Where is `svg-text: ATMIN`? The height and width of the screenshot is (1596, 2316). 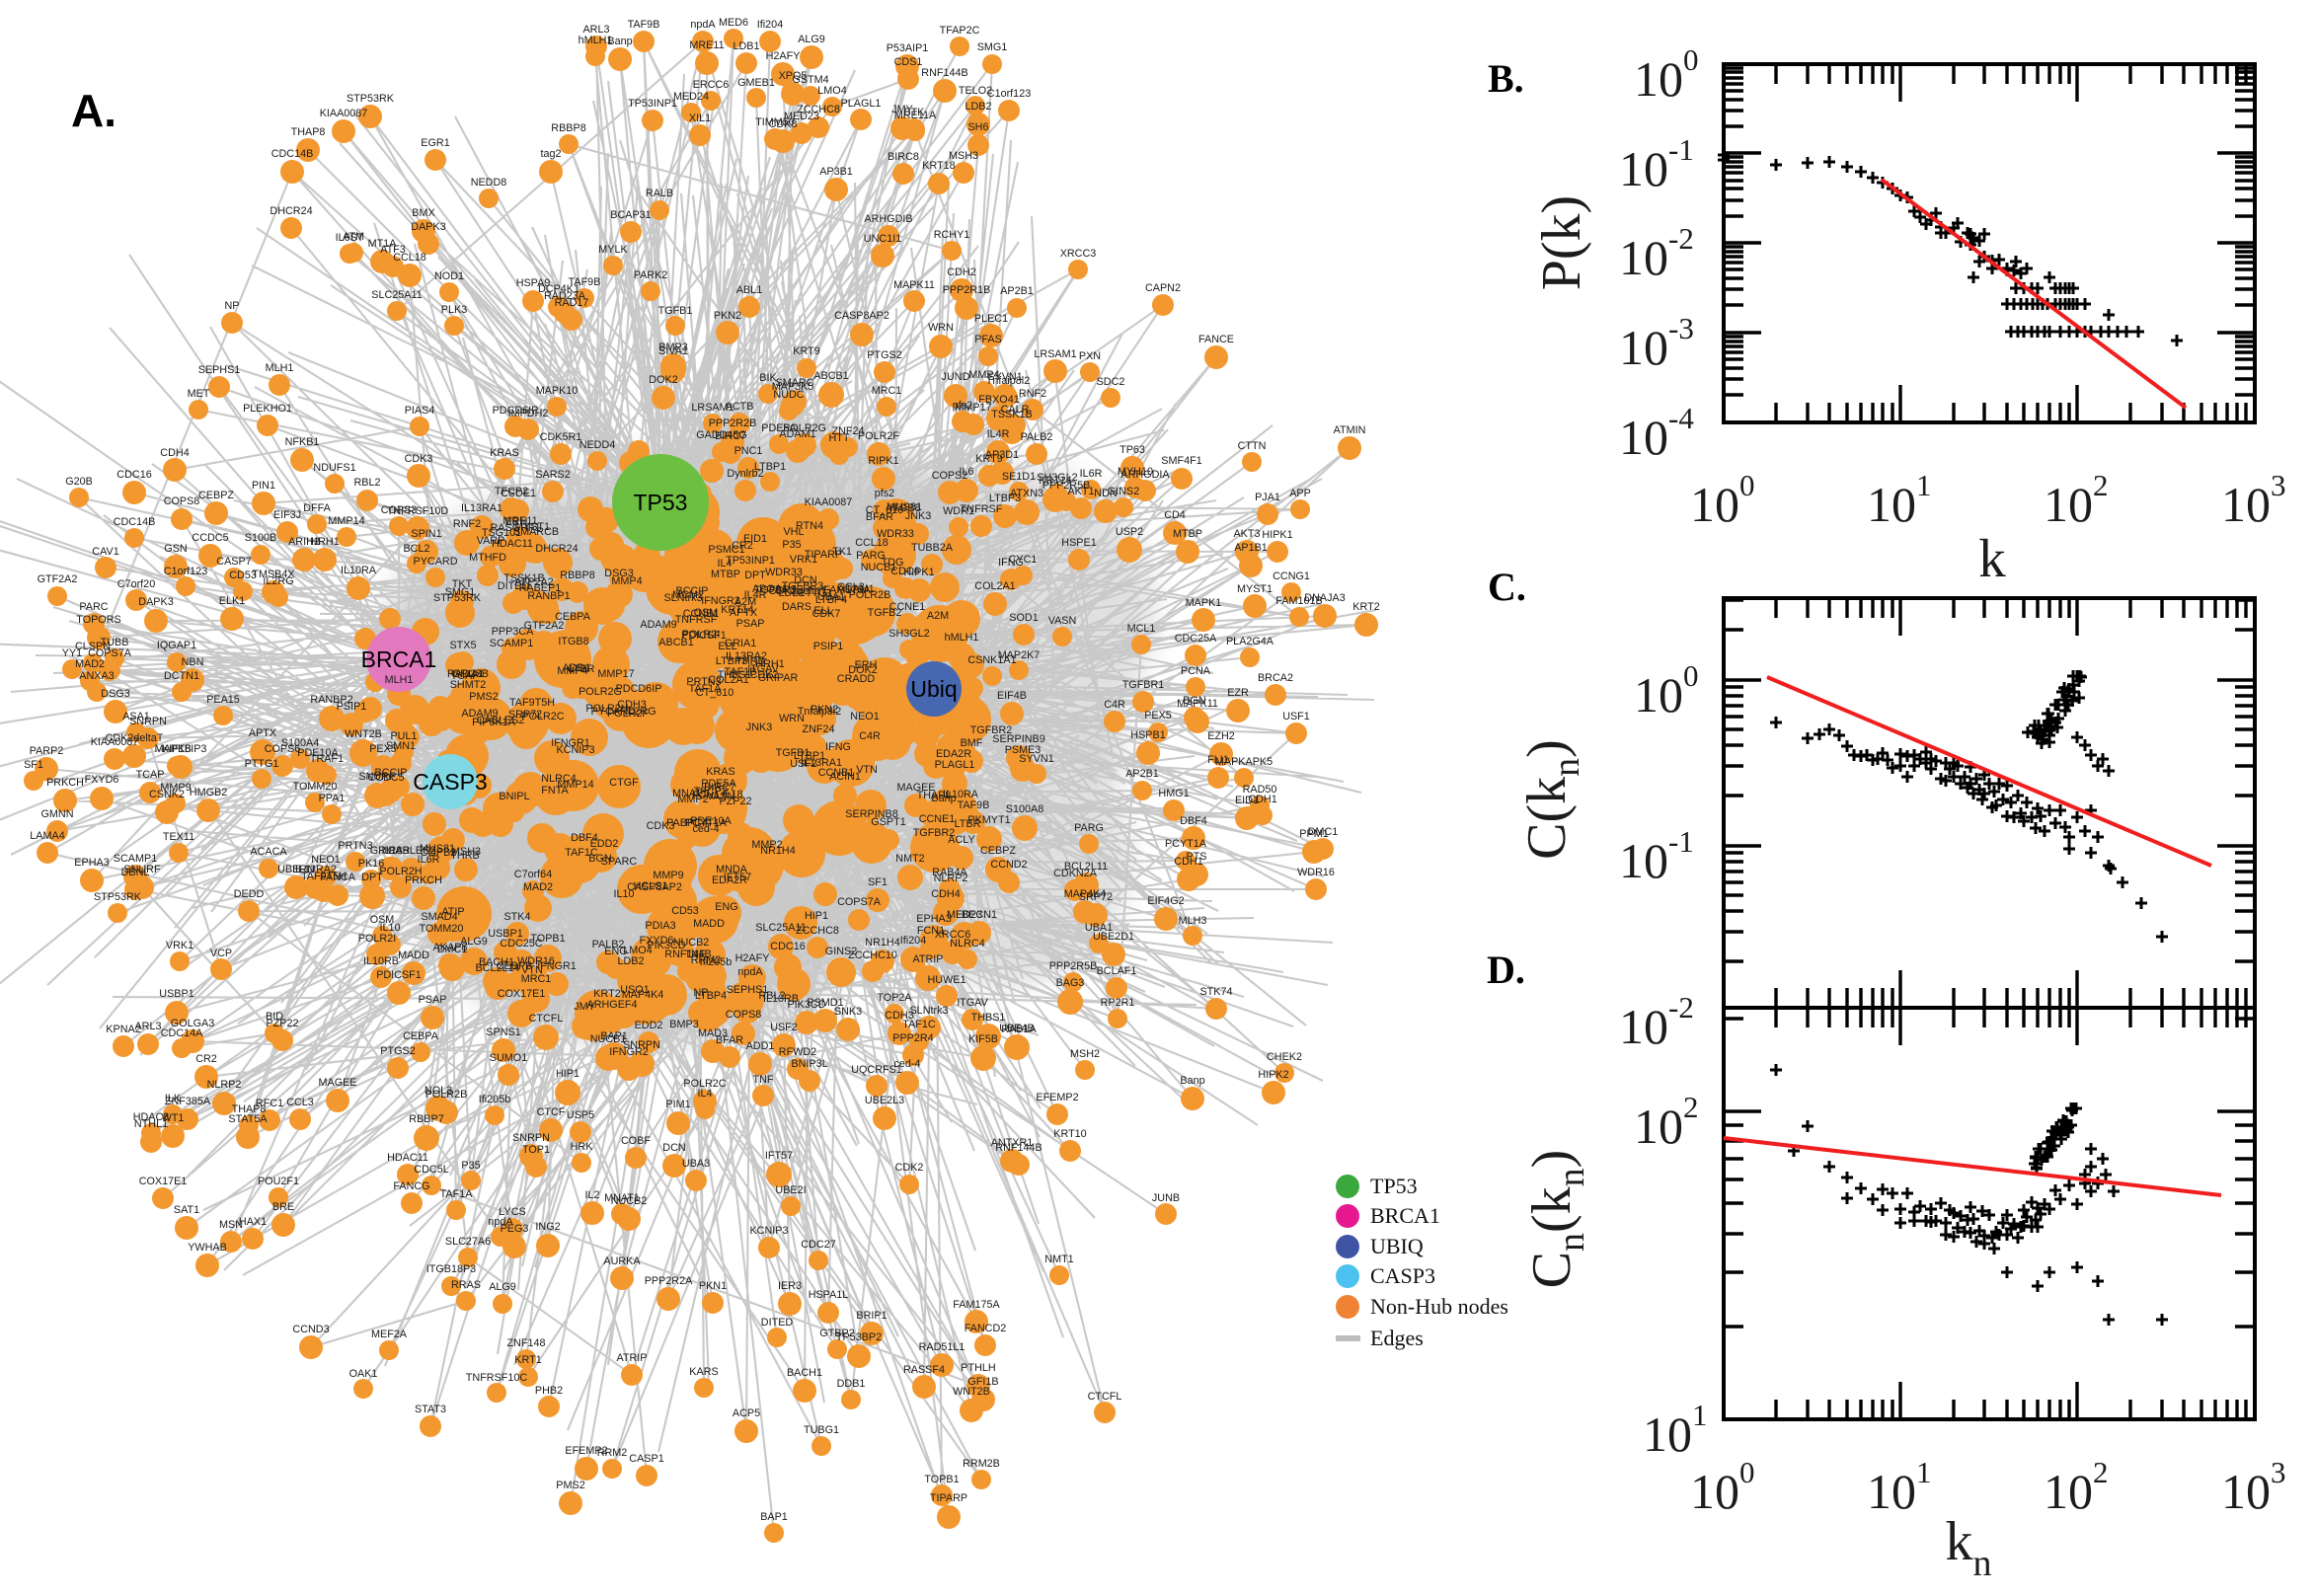
svg-text: ATMIN is located at coordinates (1350, 430).